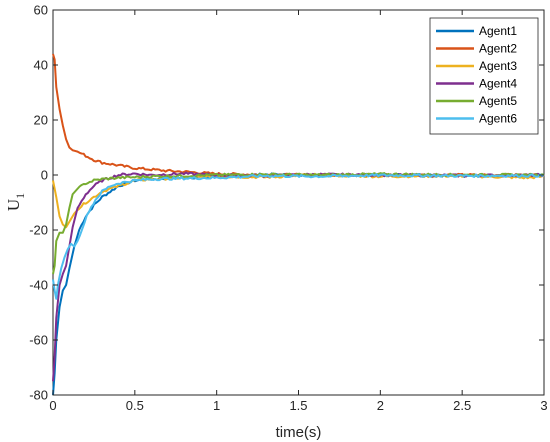 This screenshot has height=442, width=550. What do you see at coordinates (135, 405) in the screenshot?
I see `x-tick-label: 0.5` at bounding box center [135, 405].